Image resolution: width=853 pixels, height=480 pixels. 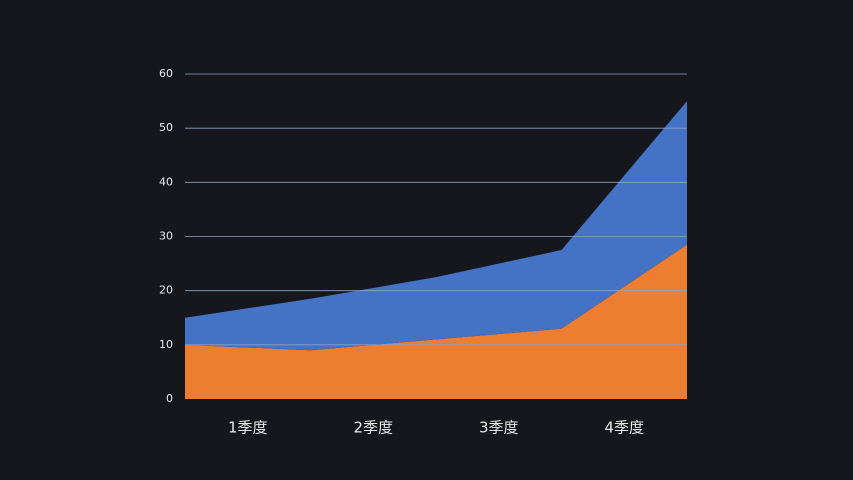 I want to click on x-tick-label: 2季度, so click(x=373, y=428).